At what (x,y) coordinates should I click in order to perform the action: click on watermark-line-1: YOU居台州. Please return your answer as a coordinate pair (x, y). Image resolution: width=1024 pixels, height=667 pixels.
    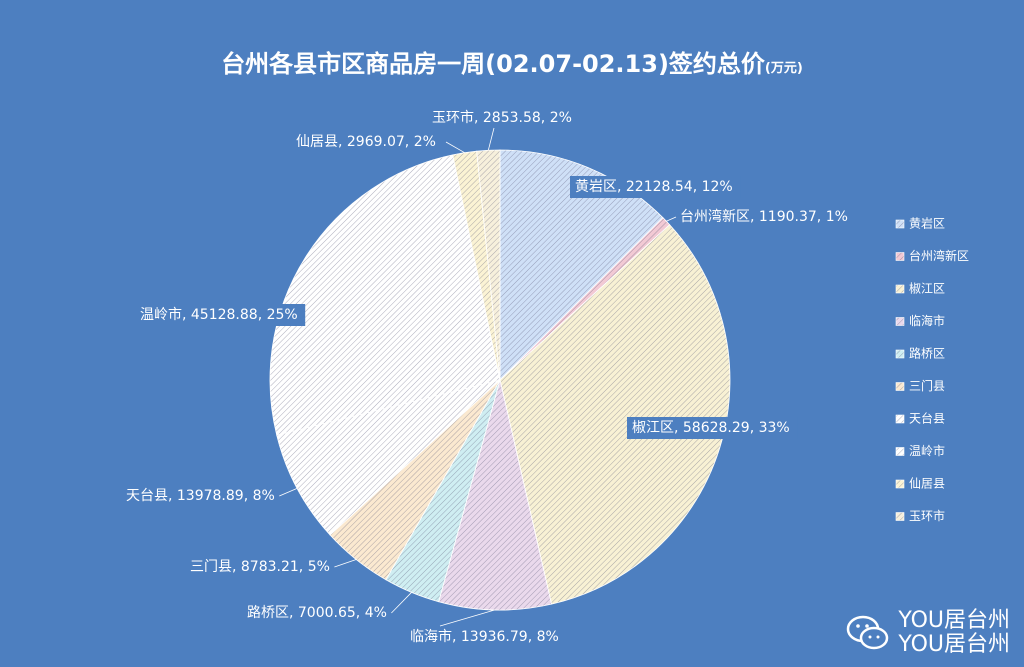
    Looking at the image, I should click on (954, 620).